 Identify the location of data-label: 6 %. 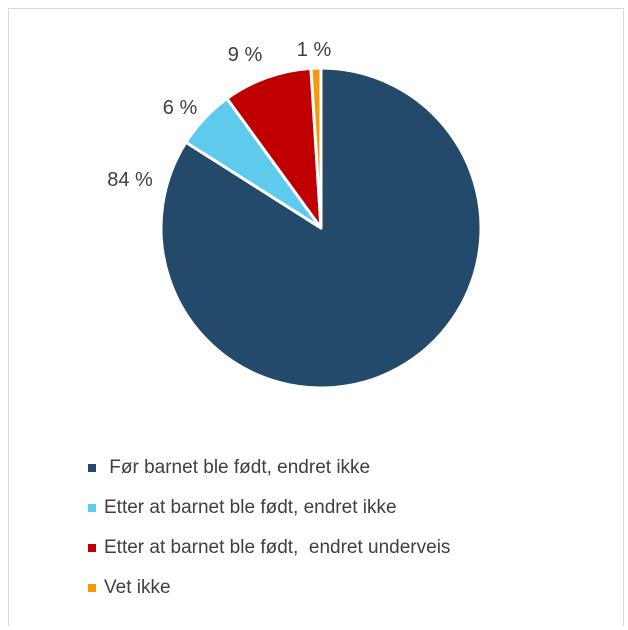
(180, 108).